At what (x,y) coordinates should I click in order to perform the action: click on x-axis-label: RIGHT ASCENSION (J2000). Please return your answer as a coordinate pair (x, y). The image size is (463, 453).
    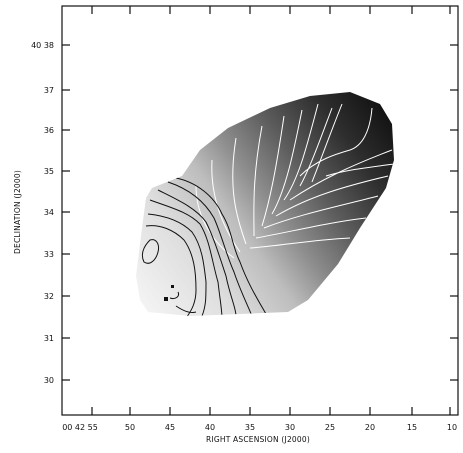
    Looking at the image, I should click on (258, 439).